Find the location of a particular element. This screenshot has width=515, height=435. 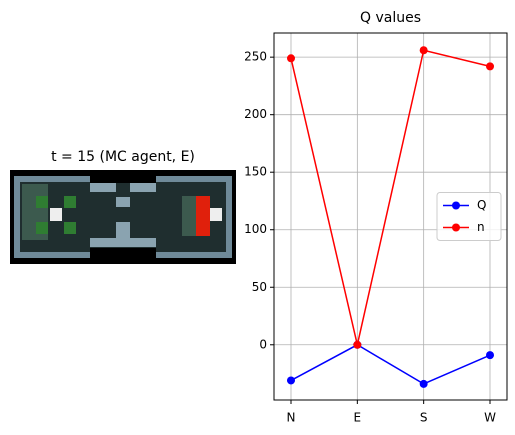

x-tick-label: N is located at coordinates (291, 418).